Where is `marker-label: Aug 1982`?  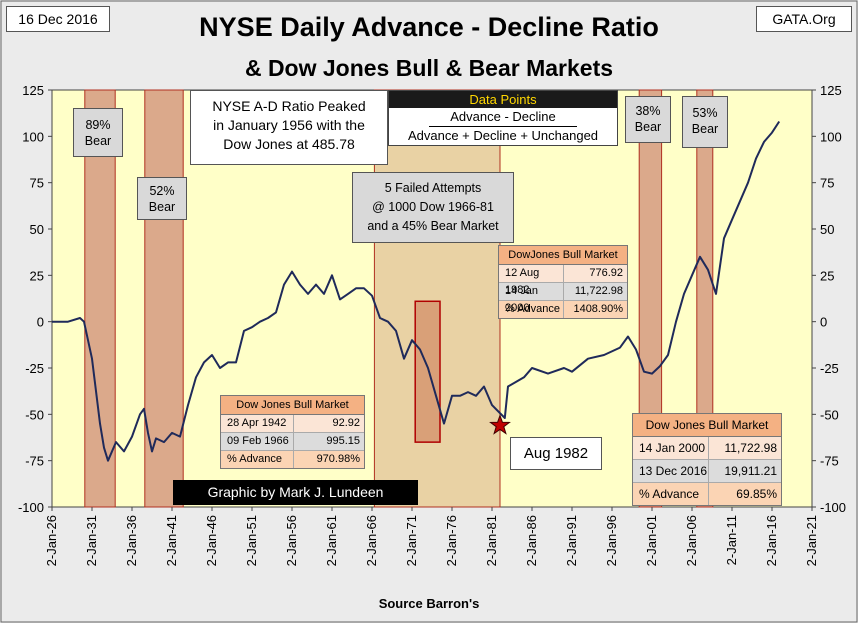
marker-label: Aug 1982 is located at coordinates (556, 453).